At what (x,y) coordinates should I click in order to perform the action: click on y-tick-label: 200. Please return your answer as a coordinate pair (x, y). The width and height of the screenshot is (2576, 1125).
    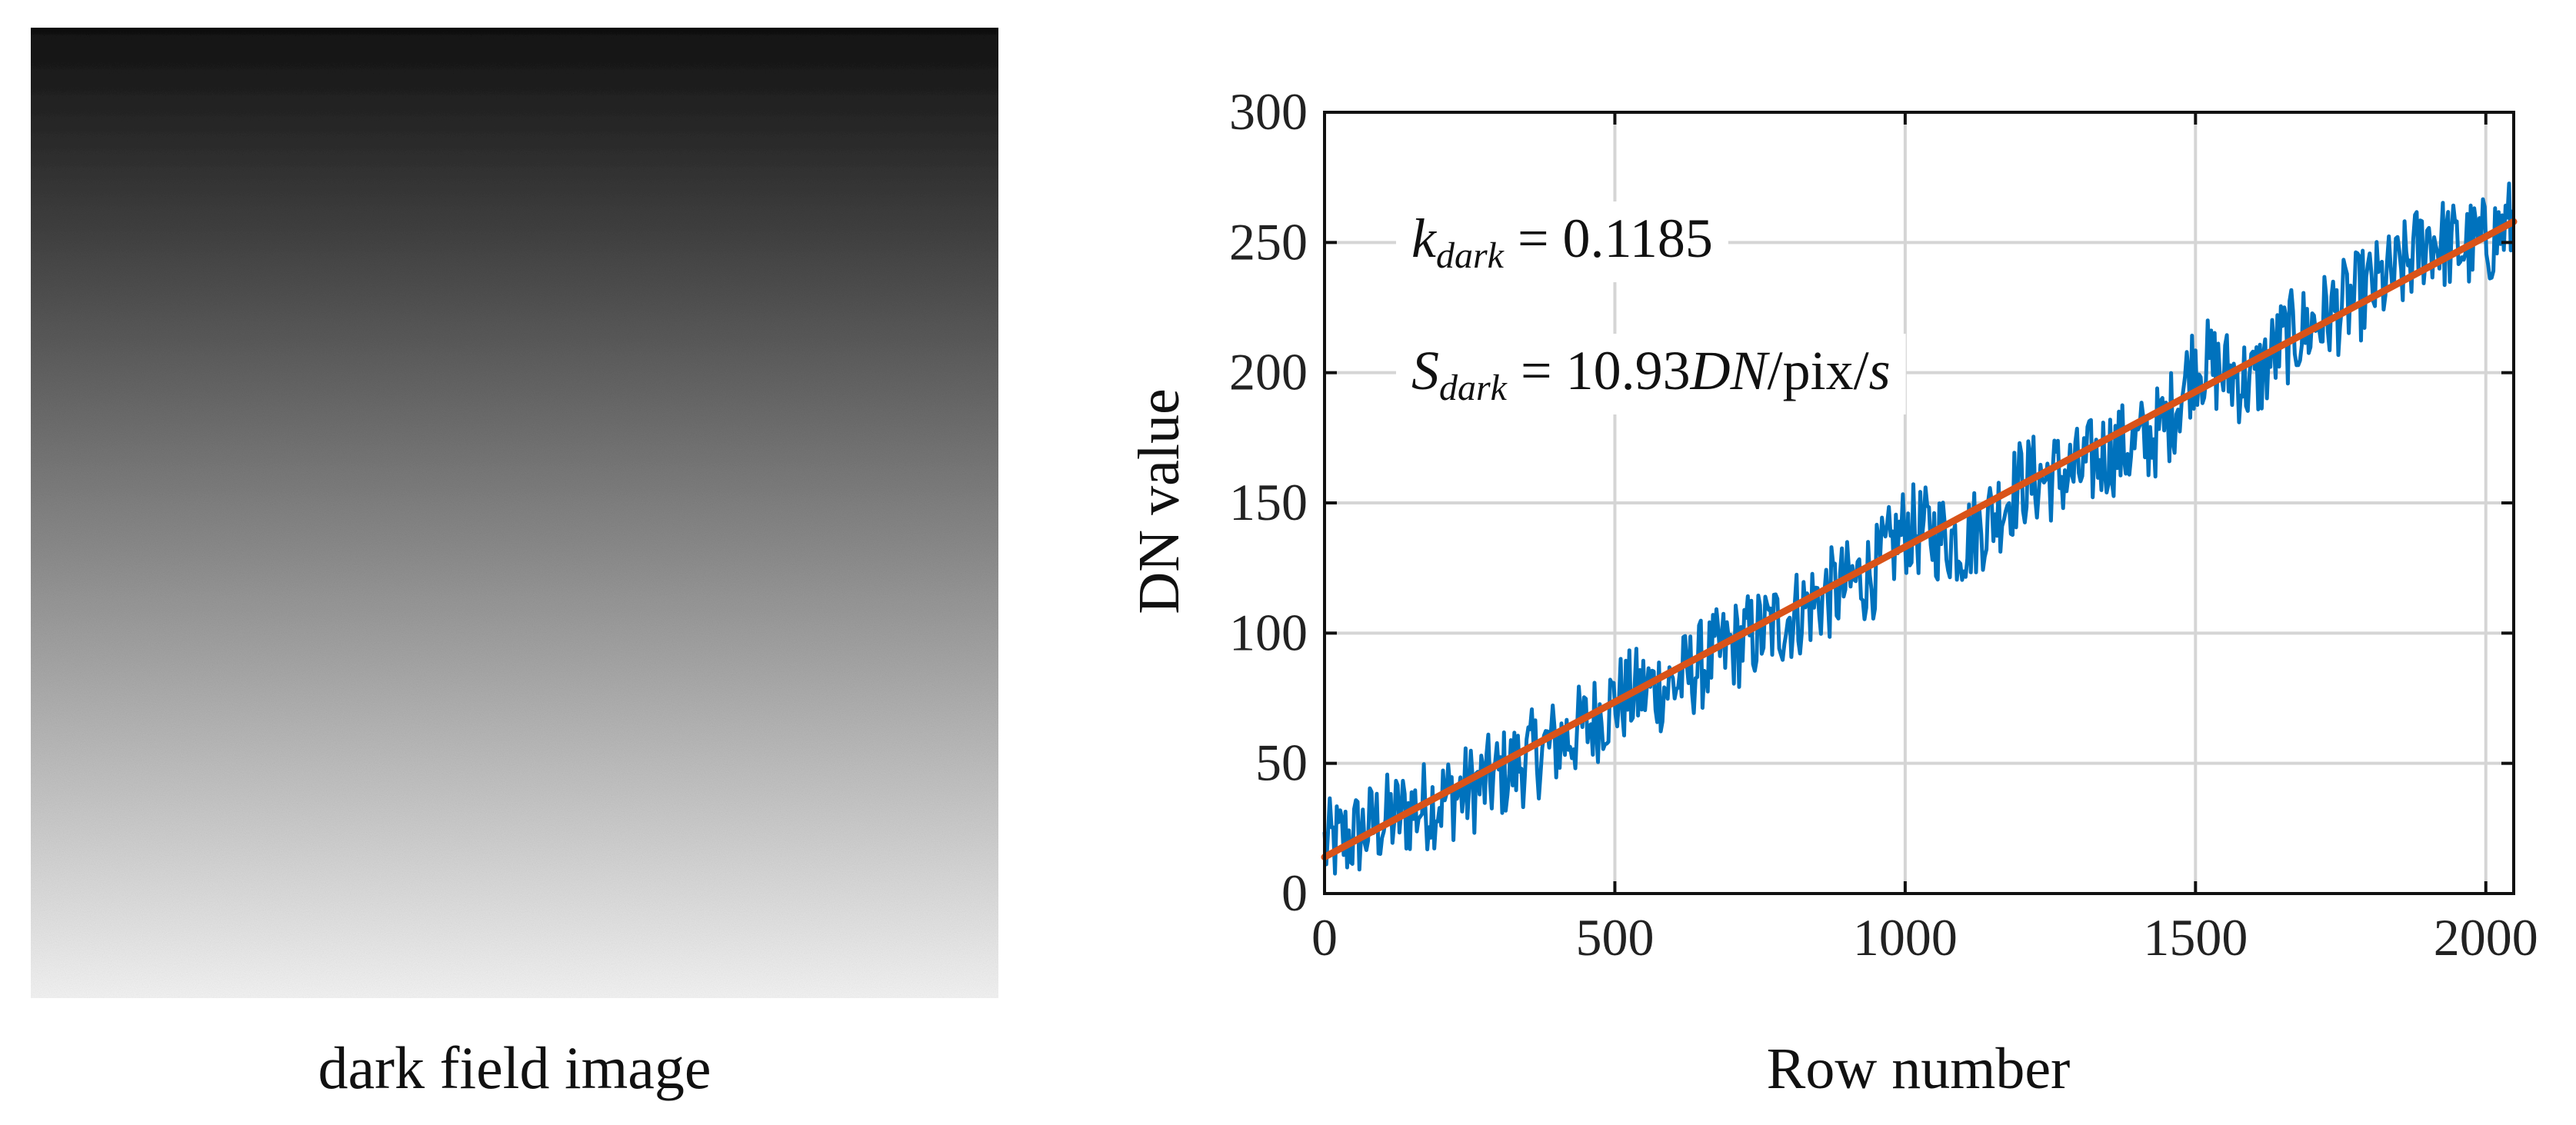
    Looking at the image, I should click on (1268, 372).